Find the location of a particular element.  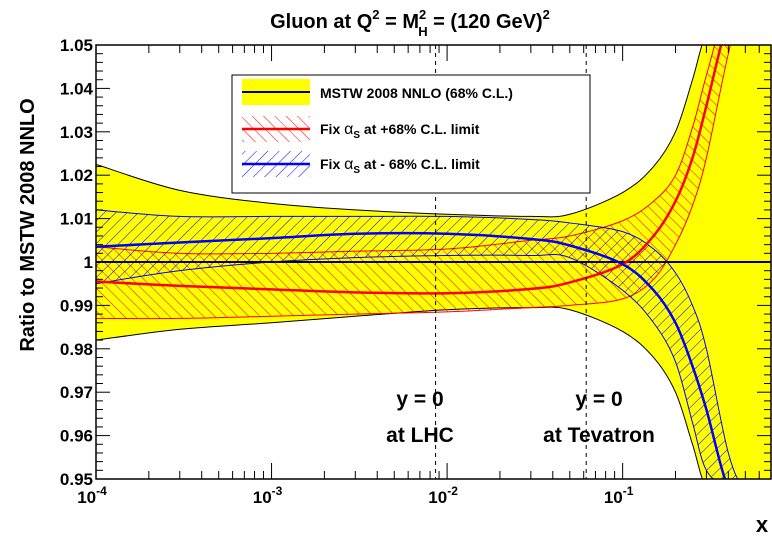

legend-label-central: MSTW 2008 NNLO (68% C.L.) is located at coordinates (416, 93).